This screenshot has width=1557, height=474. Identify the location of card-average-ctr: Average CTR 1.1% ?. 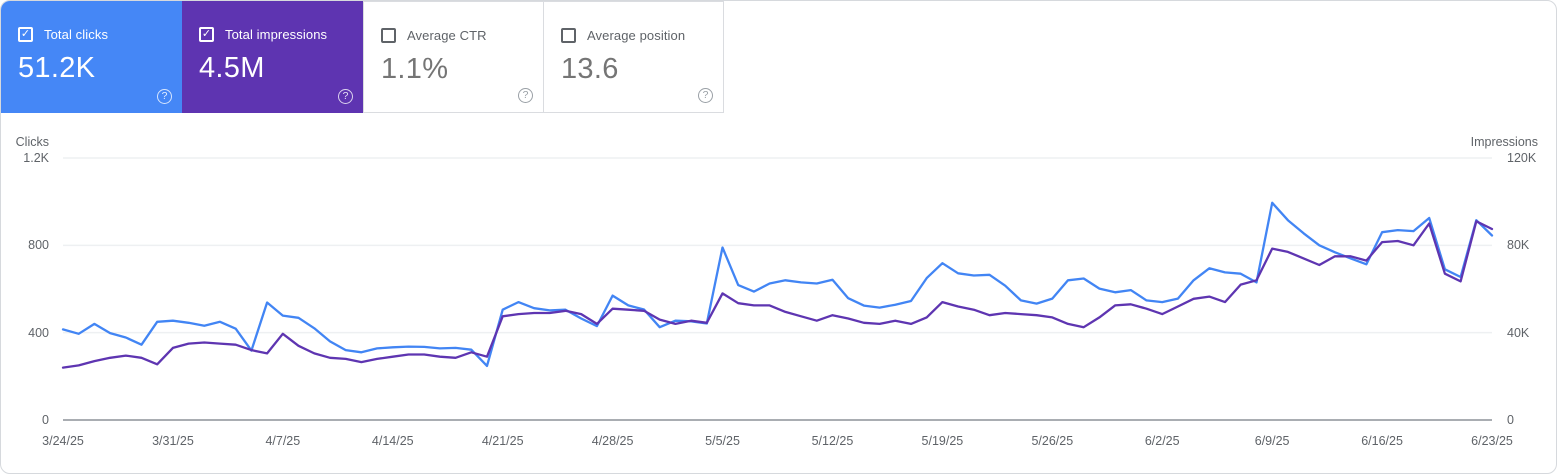
(453, 57).